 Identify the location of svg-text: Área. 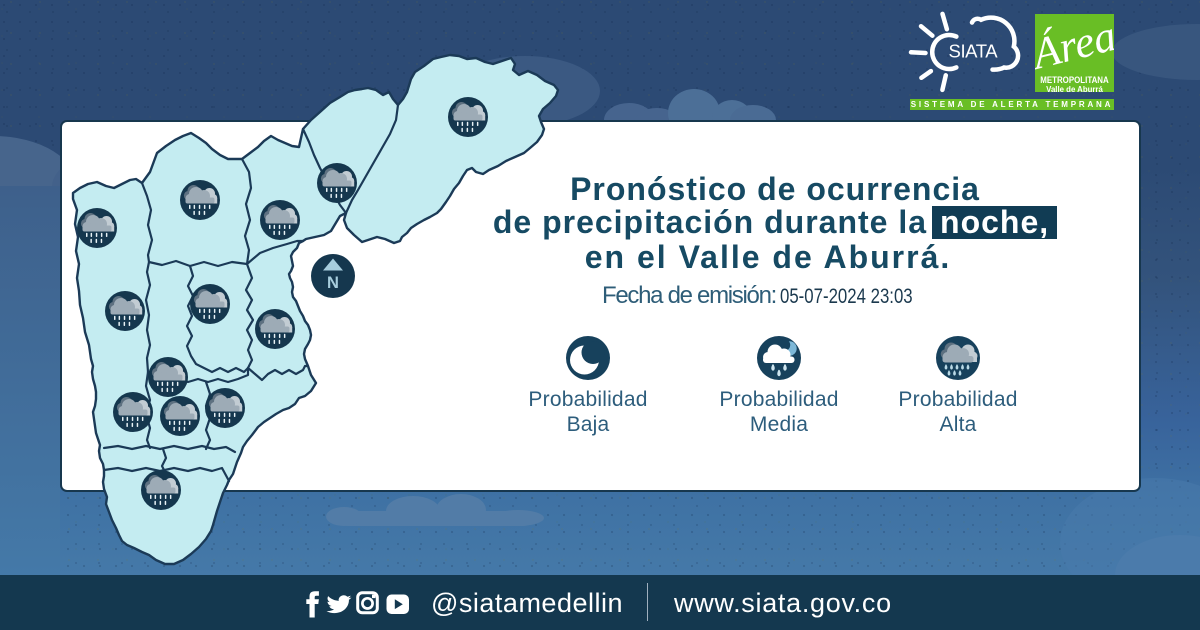
(1074, 46).